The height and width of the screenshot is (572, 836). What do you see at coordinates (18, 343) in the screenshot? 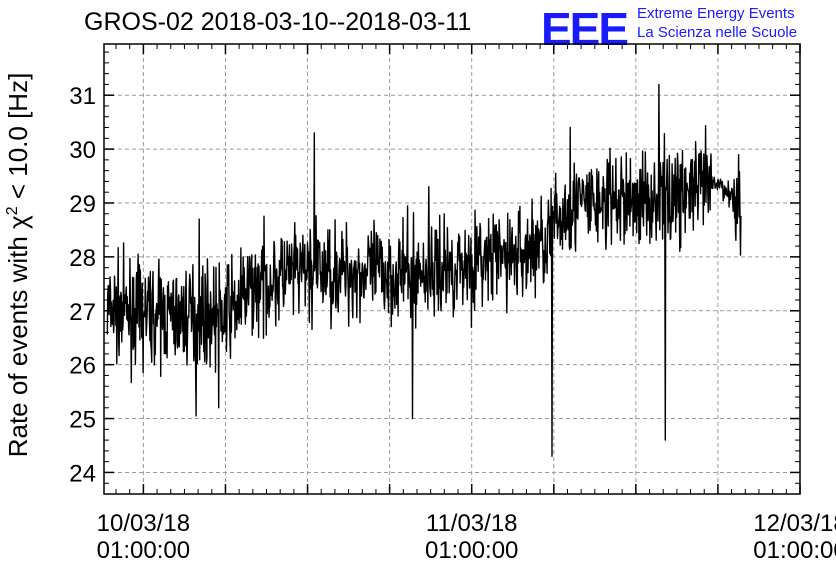
I see `y-axis-label-prefix: Rate of events with` at bounding box center [18, 343].